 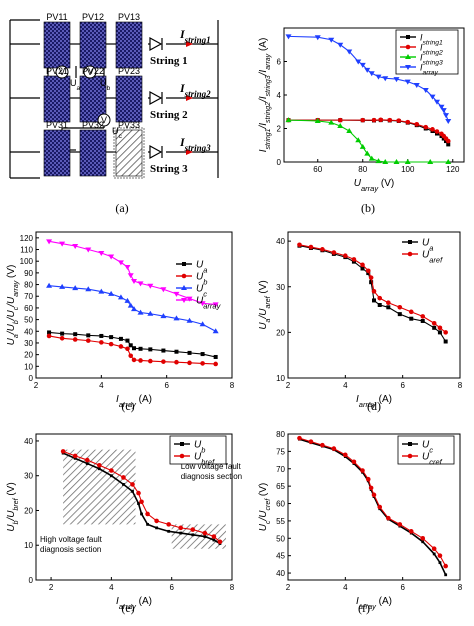 What do you see at coordinates (448, 144) in the screenshot?
I see `data-point-string1` at bounding box center [448, 144].